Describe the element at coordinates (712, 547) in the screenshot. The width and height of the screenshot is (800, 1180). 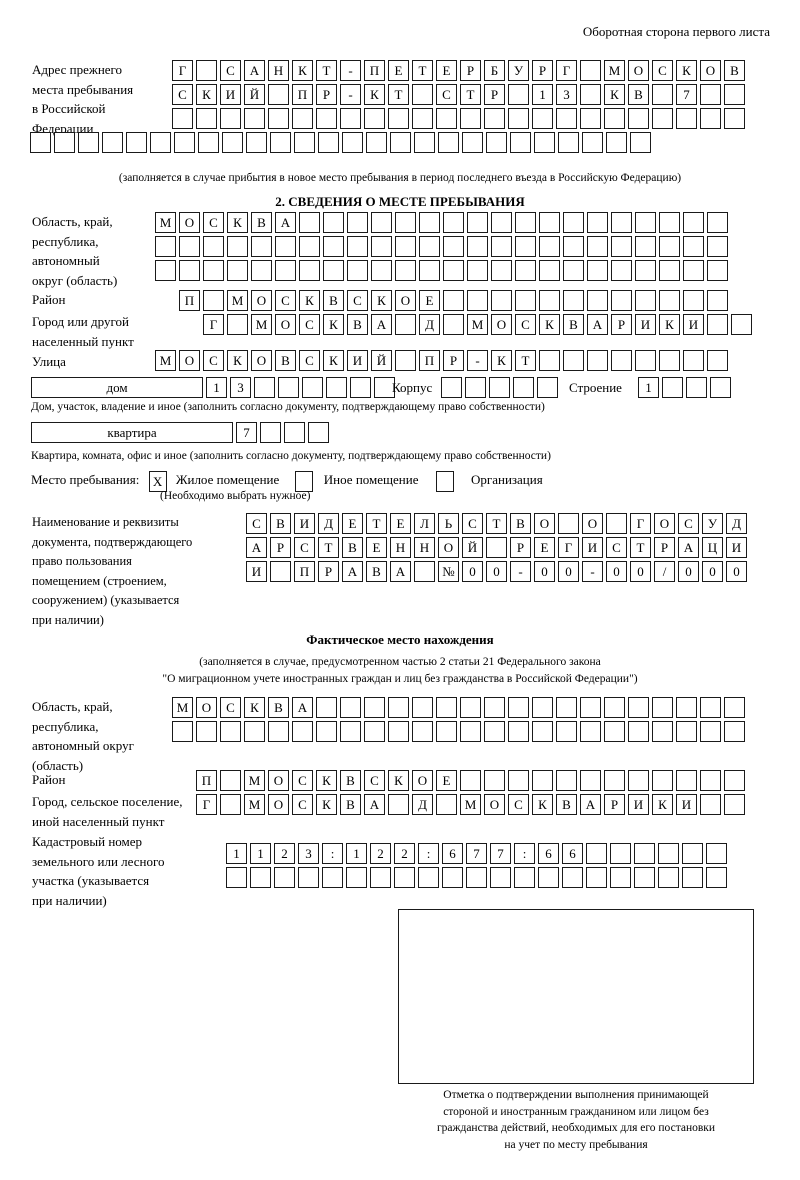
I see `grid-cell: Ц` at that location.